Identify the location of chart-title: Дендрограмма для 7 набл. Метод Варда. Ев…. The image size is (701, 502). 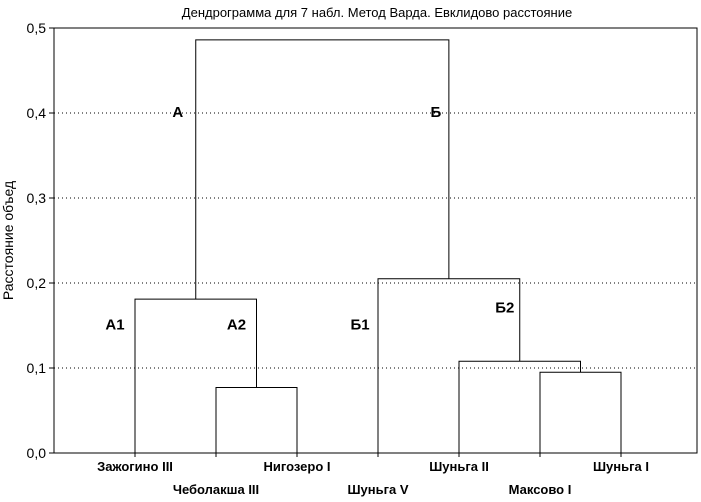
(377, 12).